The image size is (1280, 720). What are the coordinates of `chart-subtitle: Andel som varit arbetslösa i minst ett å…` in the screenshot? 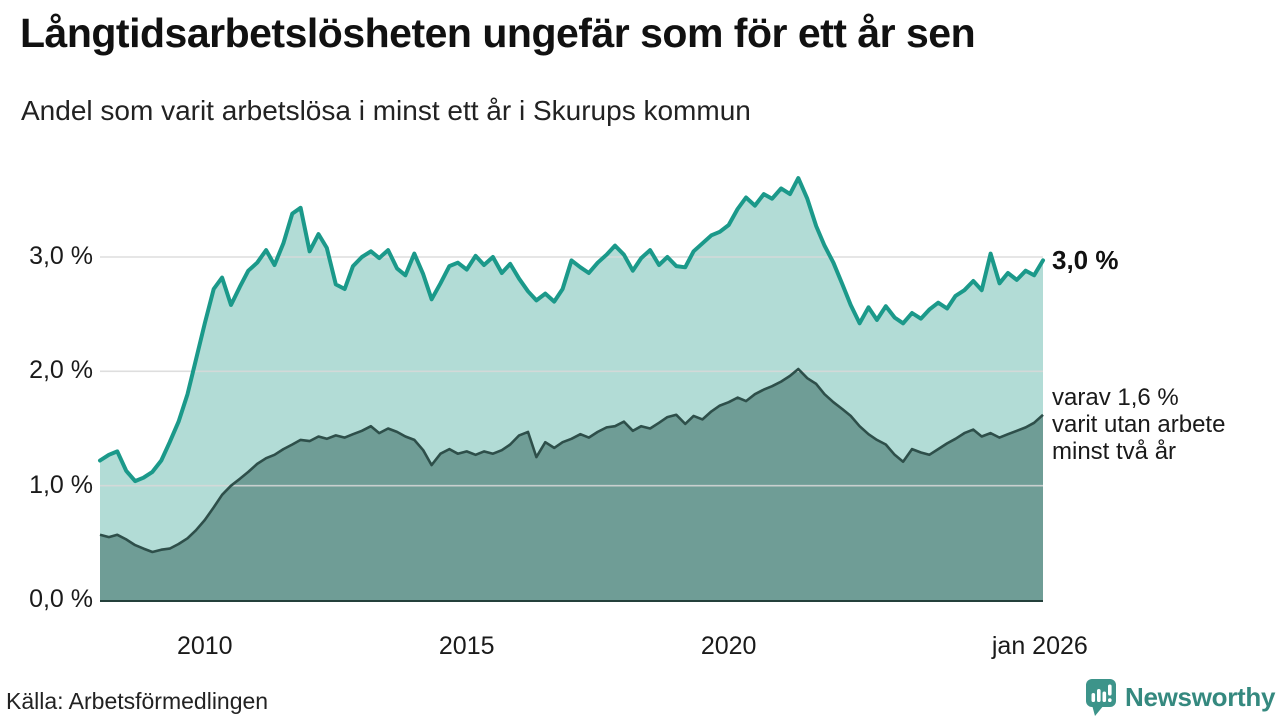 It's located at (386, 110).